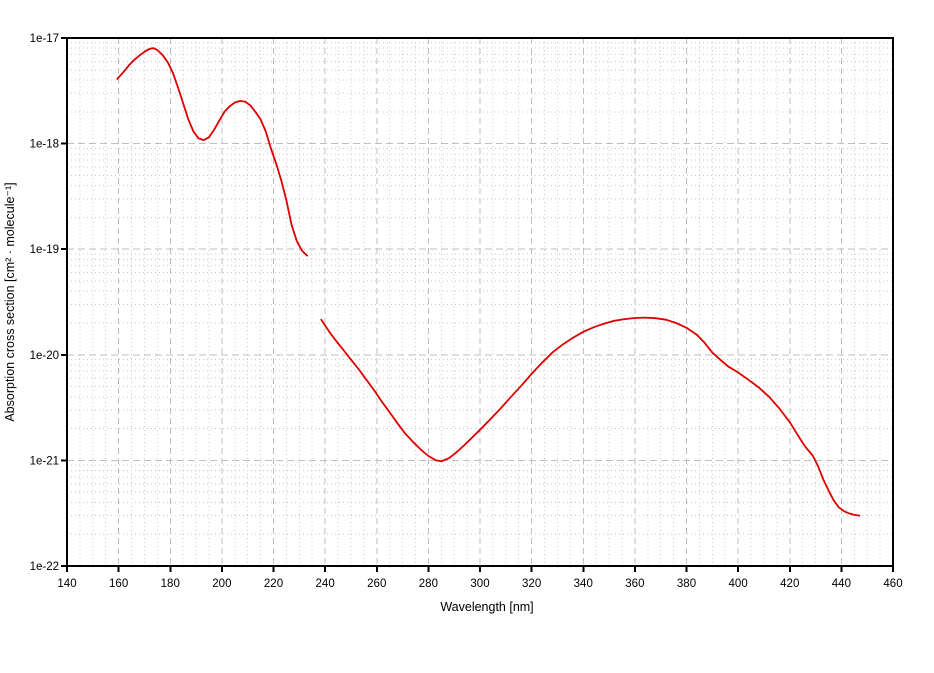 This screenshot has width=934, height=673. I want to click on curve-segment, so click(212, 152).